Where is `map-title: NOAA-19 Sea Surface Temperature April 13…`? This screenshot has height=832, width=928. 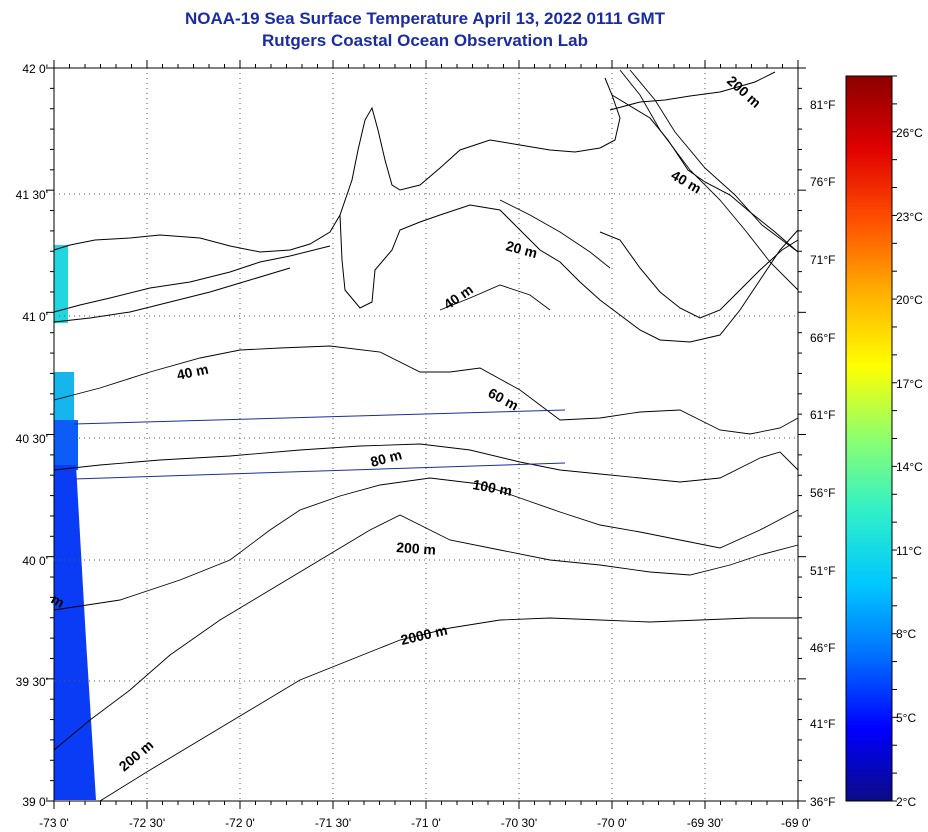 map-title: NOAA-19 Sea Surface Temperature April 13… is located at coordinates (425, 30).